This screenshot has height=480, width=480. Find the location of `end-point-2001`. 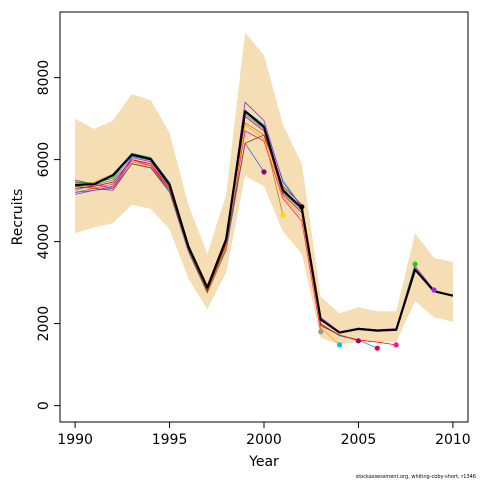

end-point-2001 is located at coordinates (283, 215).